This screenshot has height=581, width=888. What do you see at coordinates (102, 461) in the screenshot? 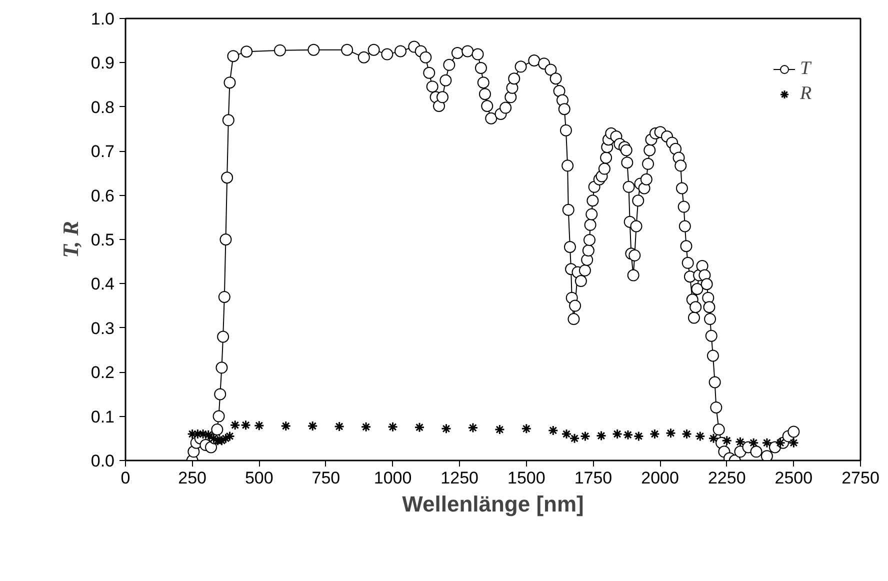
I see `y-tick-label: 0.0` at bounding box center [102, 461].